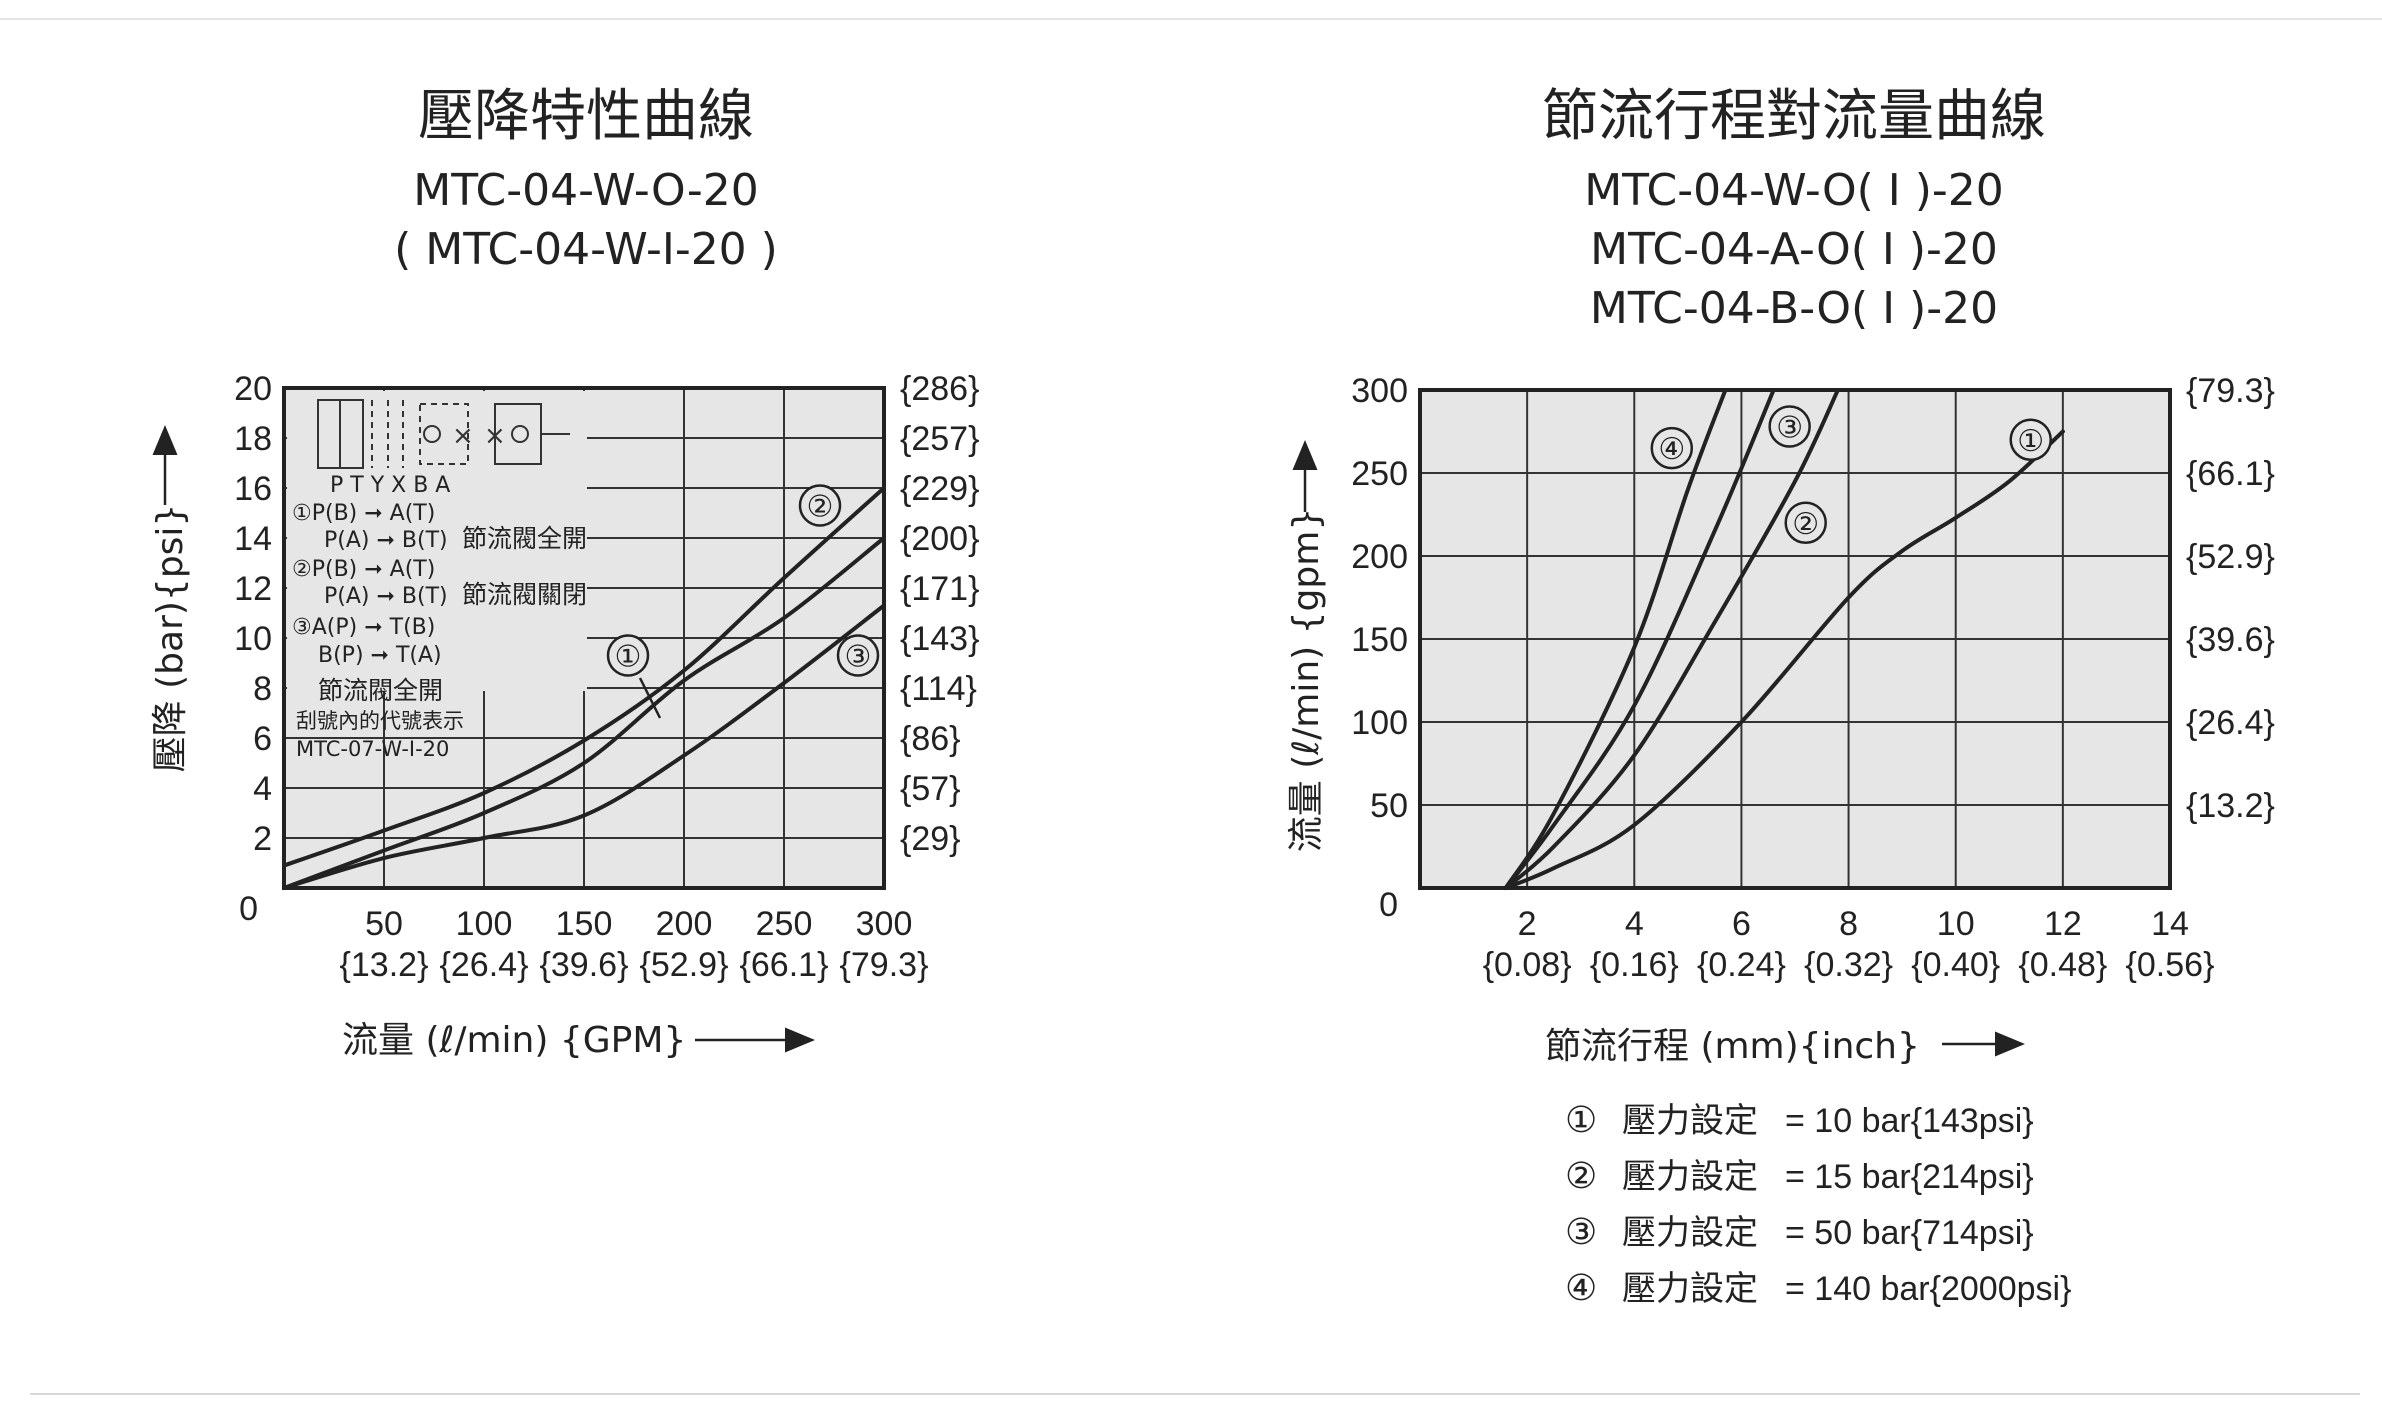 The width and height of the screenshot is (2382, 1414). Describe the element at coordinates (444, 434) in the screenshot. I see `valve-box-dashed` at that location.